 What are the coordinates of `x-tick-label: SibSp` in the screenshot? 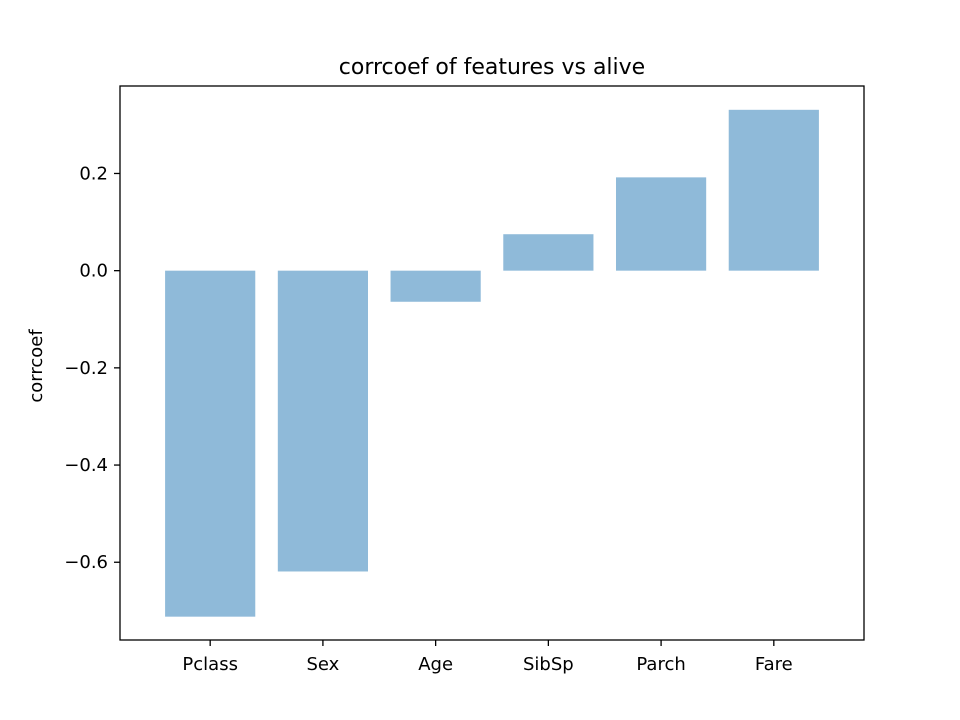 It's located at (548, 664).